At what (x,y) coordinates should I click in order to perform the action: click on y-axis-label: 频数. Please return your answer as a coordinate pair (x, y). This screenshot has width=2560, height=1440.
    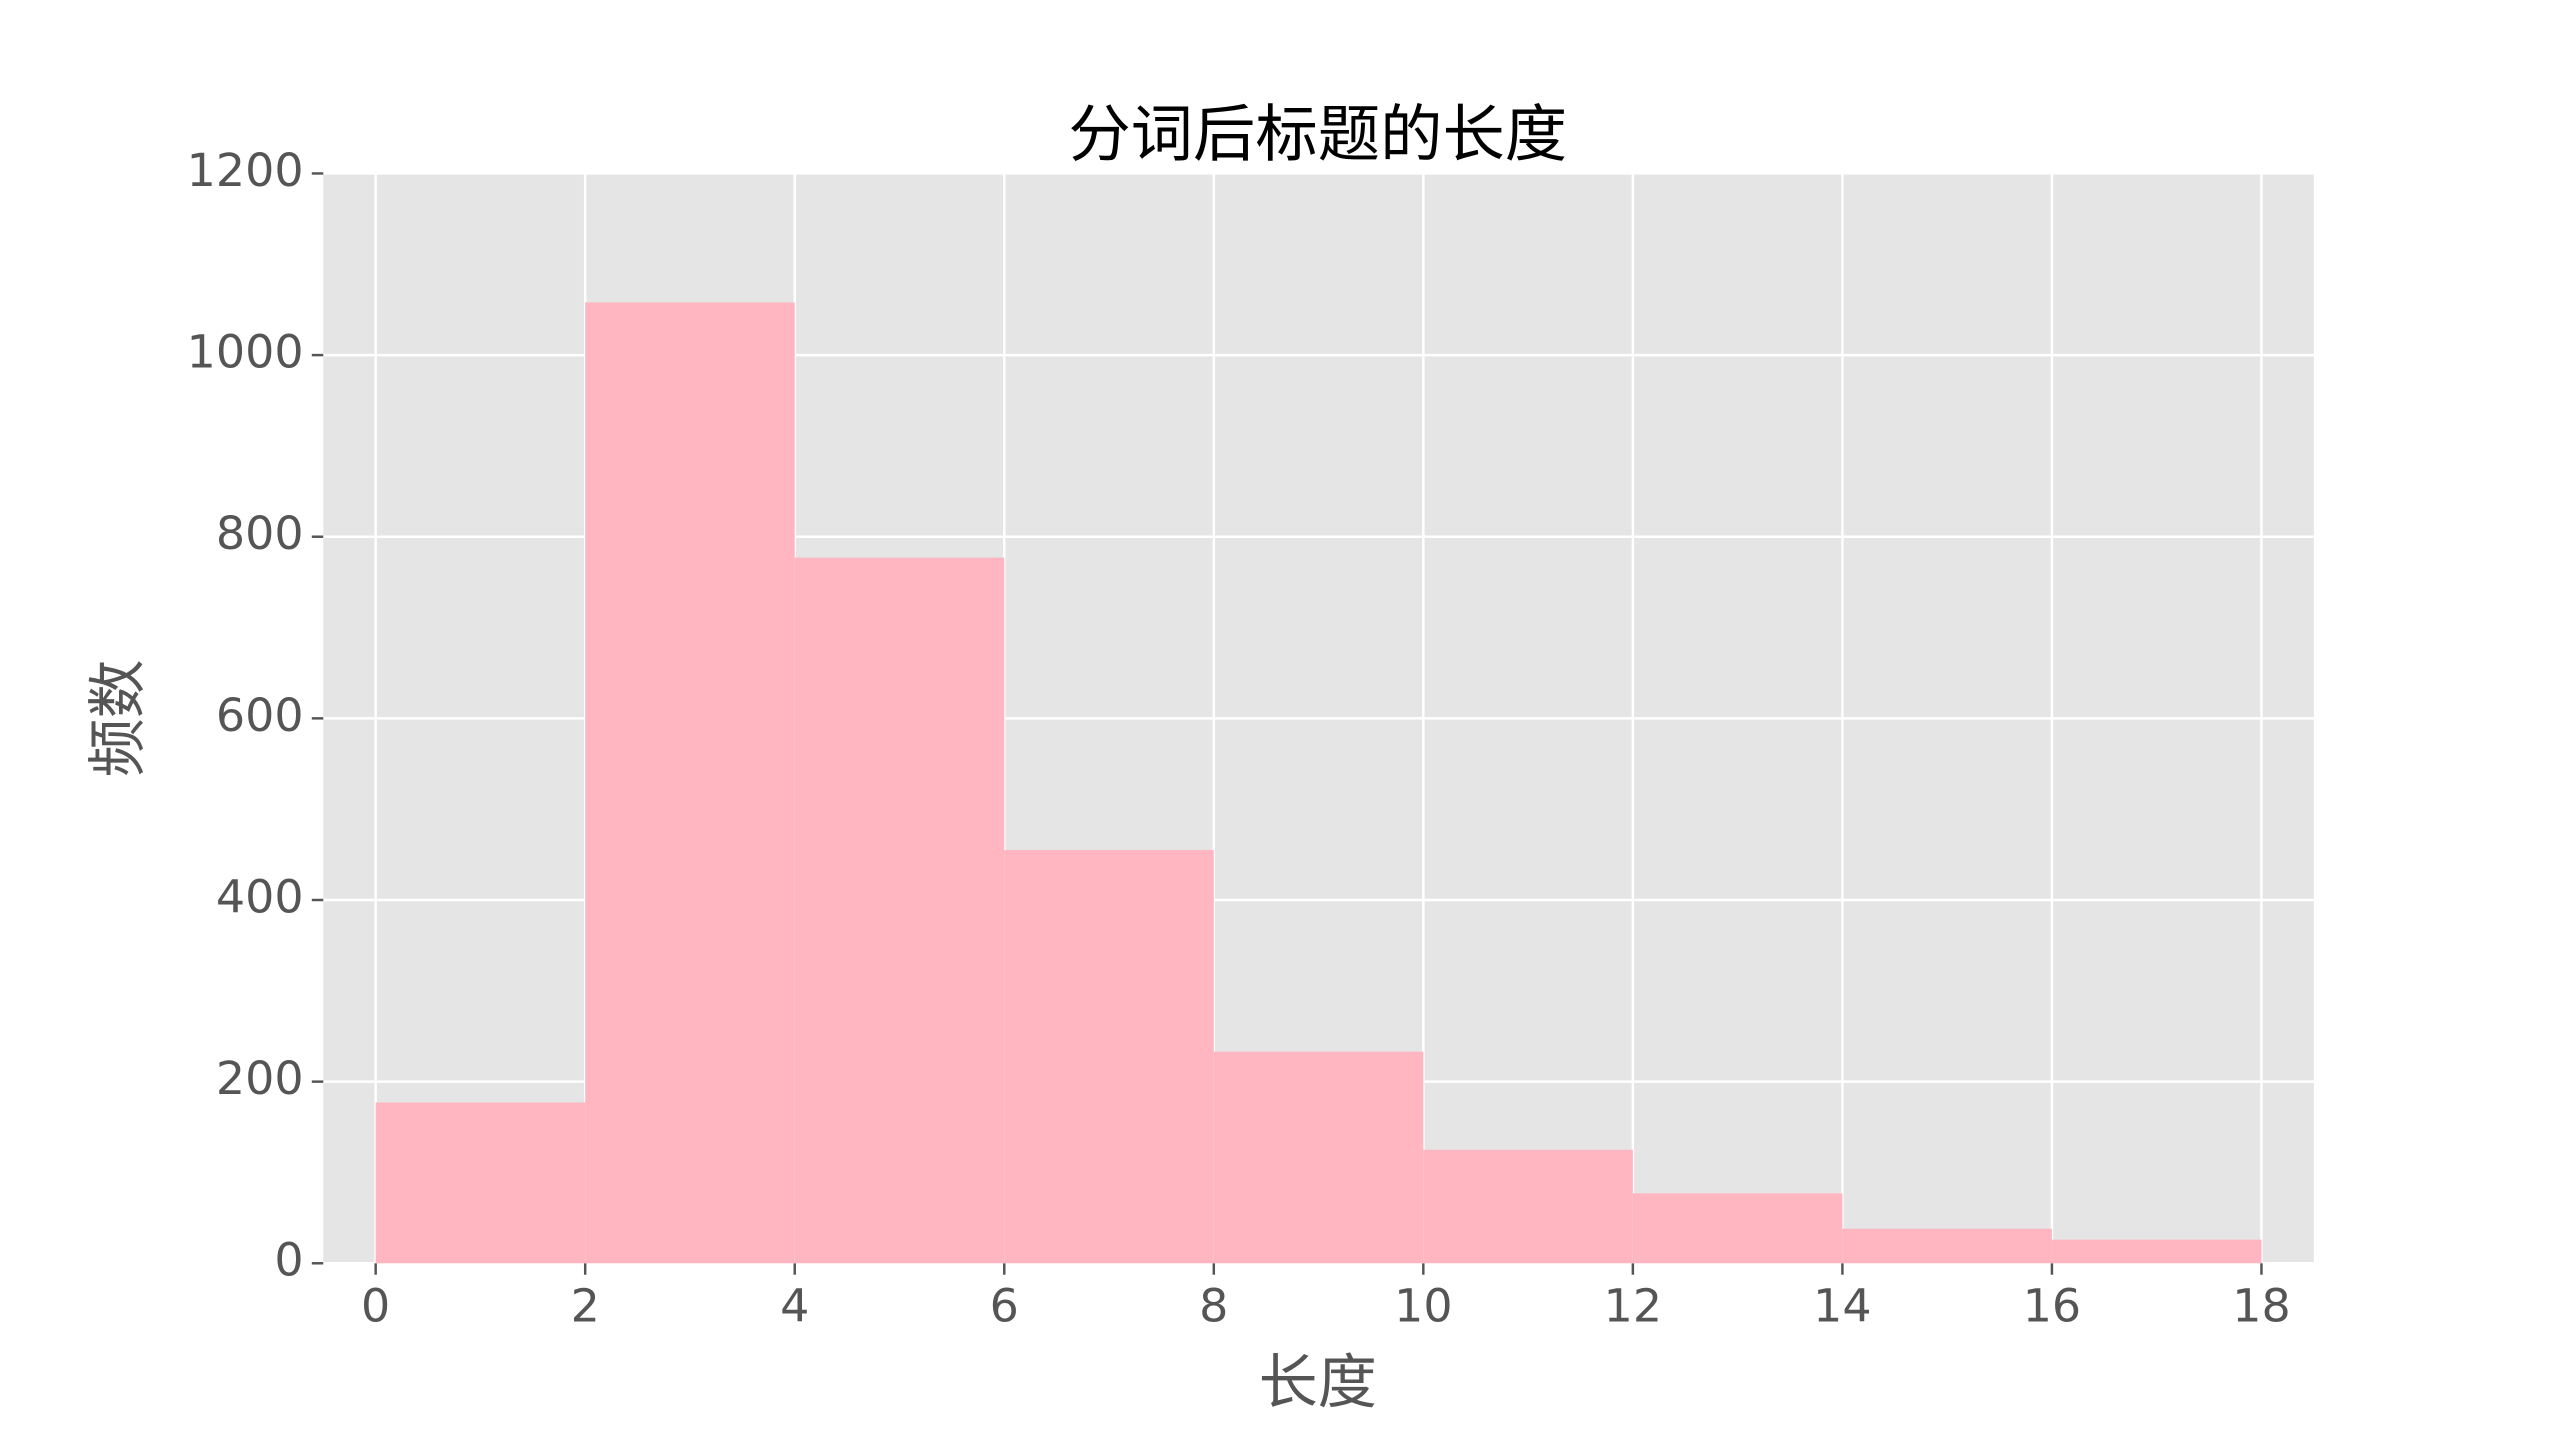
    Looking at the image, I should click on (117, 718).